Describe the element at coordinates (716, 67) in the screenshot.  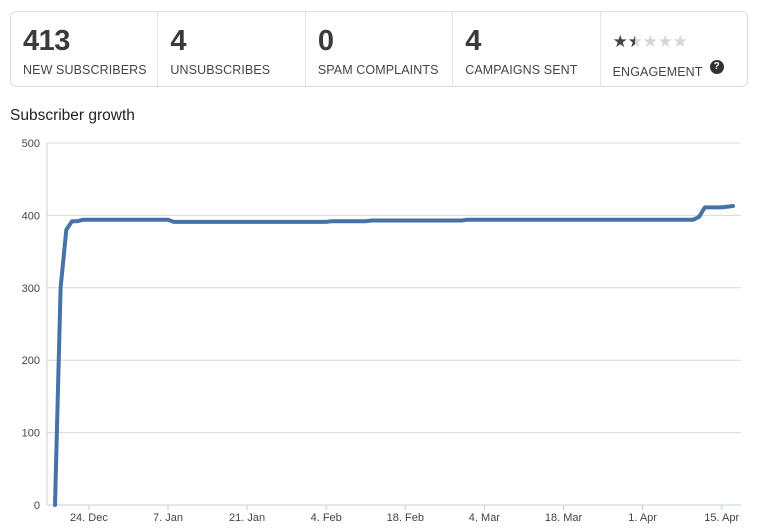
I see `question-circle-icon: ?` at that location.